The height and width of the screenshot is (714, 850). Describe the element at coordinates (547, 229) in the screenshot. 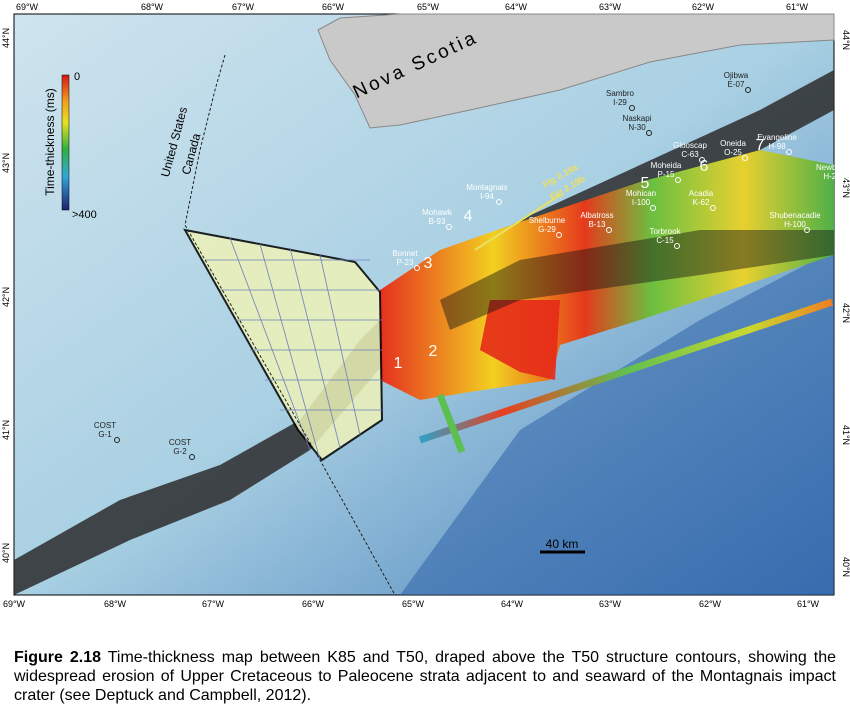

I see `well-id: G-29` at that location.